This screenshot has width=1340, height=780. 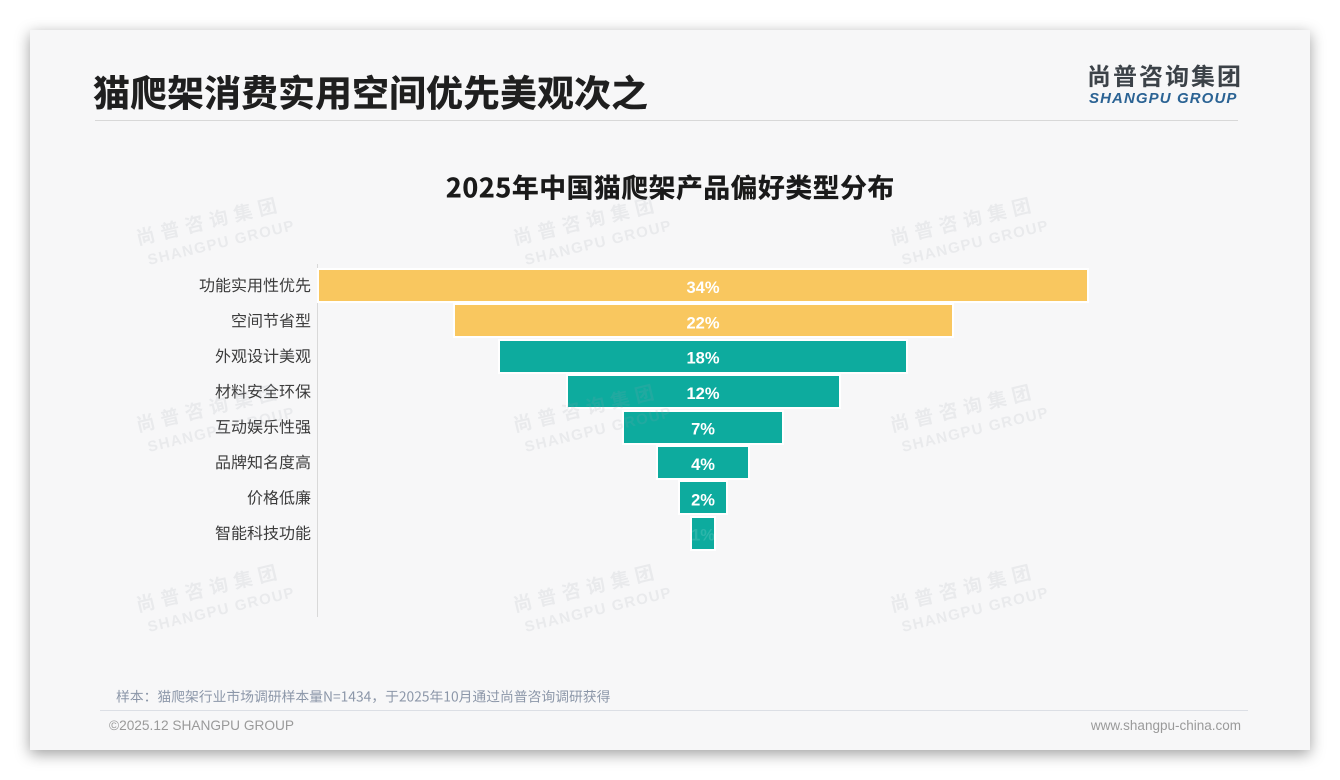 What do you see at coordinates (1165, 725) in the screenshot?
I see `svg-text: www.shangpu-china.com` at bounding box center [1165, 725].